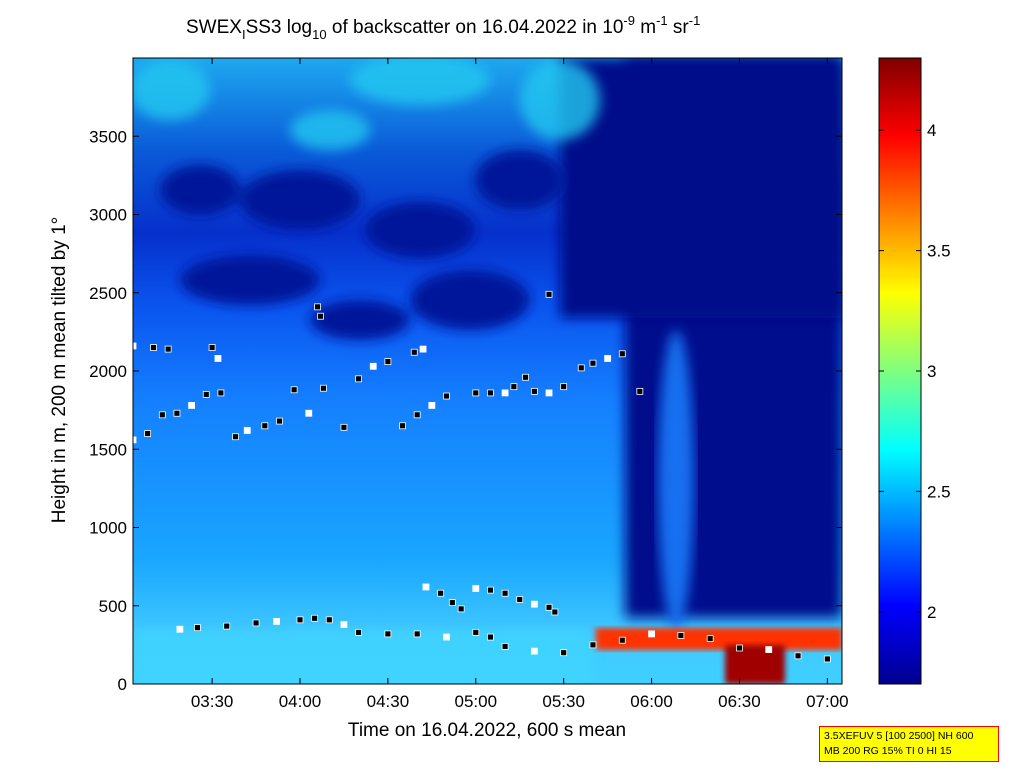 Image resolution: width=1023 pixels, height=767 pixels. What do you see at coordinates (888, 751) in the screenshot?
I see `info-line-2: MB 200 RG 15% TI 0 HI 15` at bounding box center [888, 751].